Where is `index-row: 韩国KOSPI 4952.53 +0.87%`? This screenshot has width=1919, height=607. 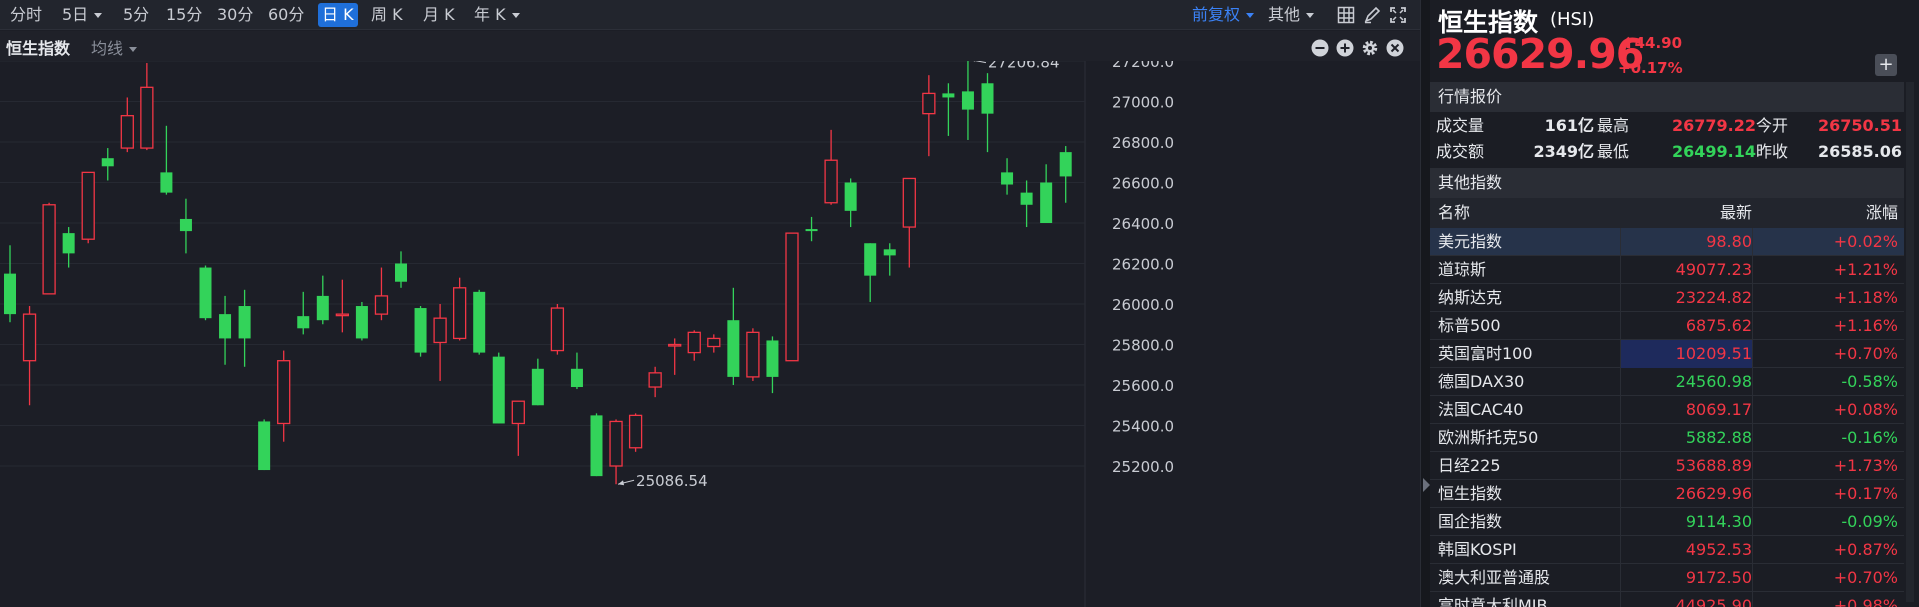 index-row: 韩国KOSPI 4952.53 +0.87% is located at coordinates (1667, 550).